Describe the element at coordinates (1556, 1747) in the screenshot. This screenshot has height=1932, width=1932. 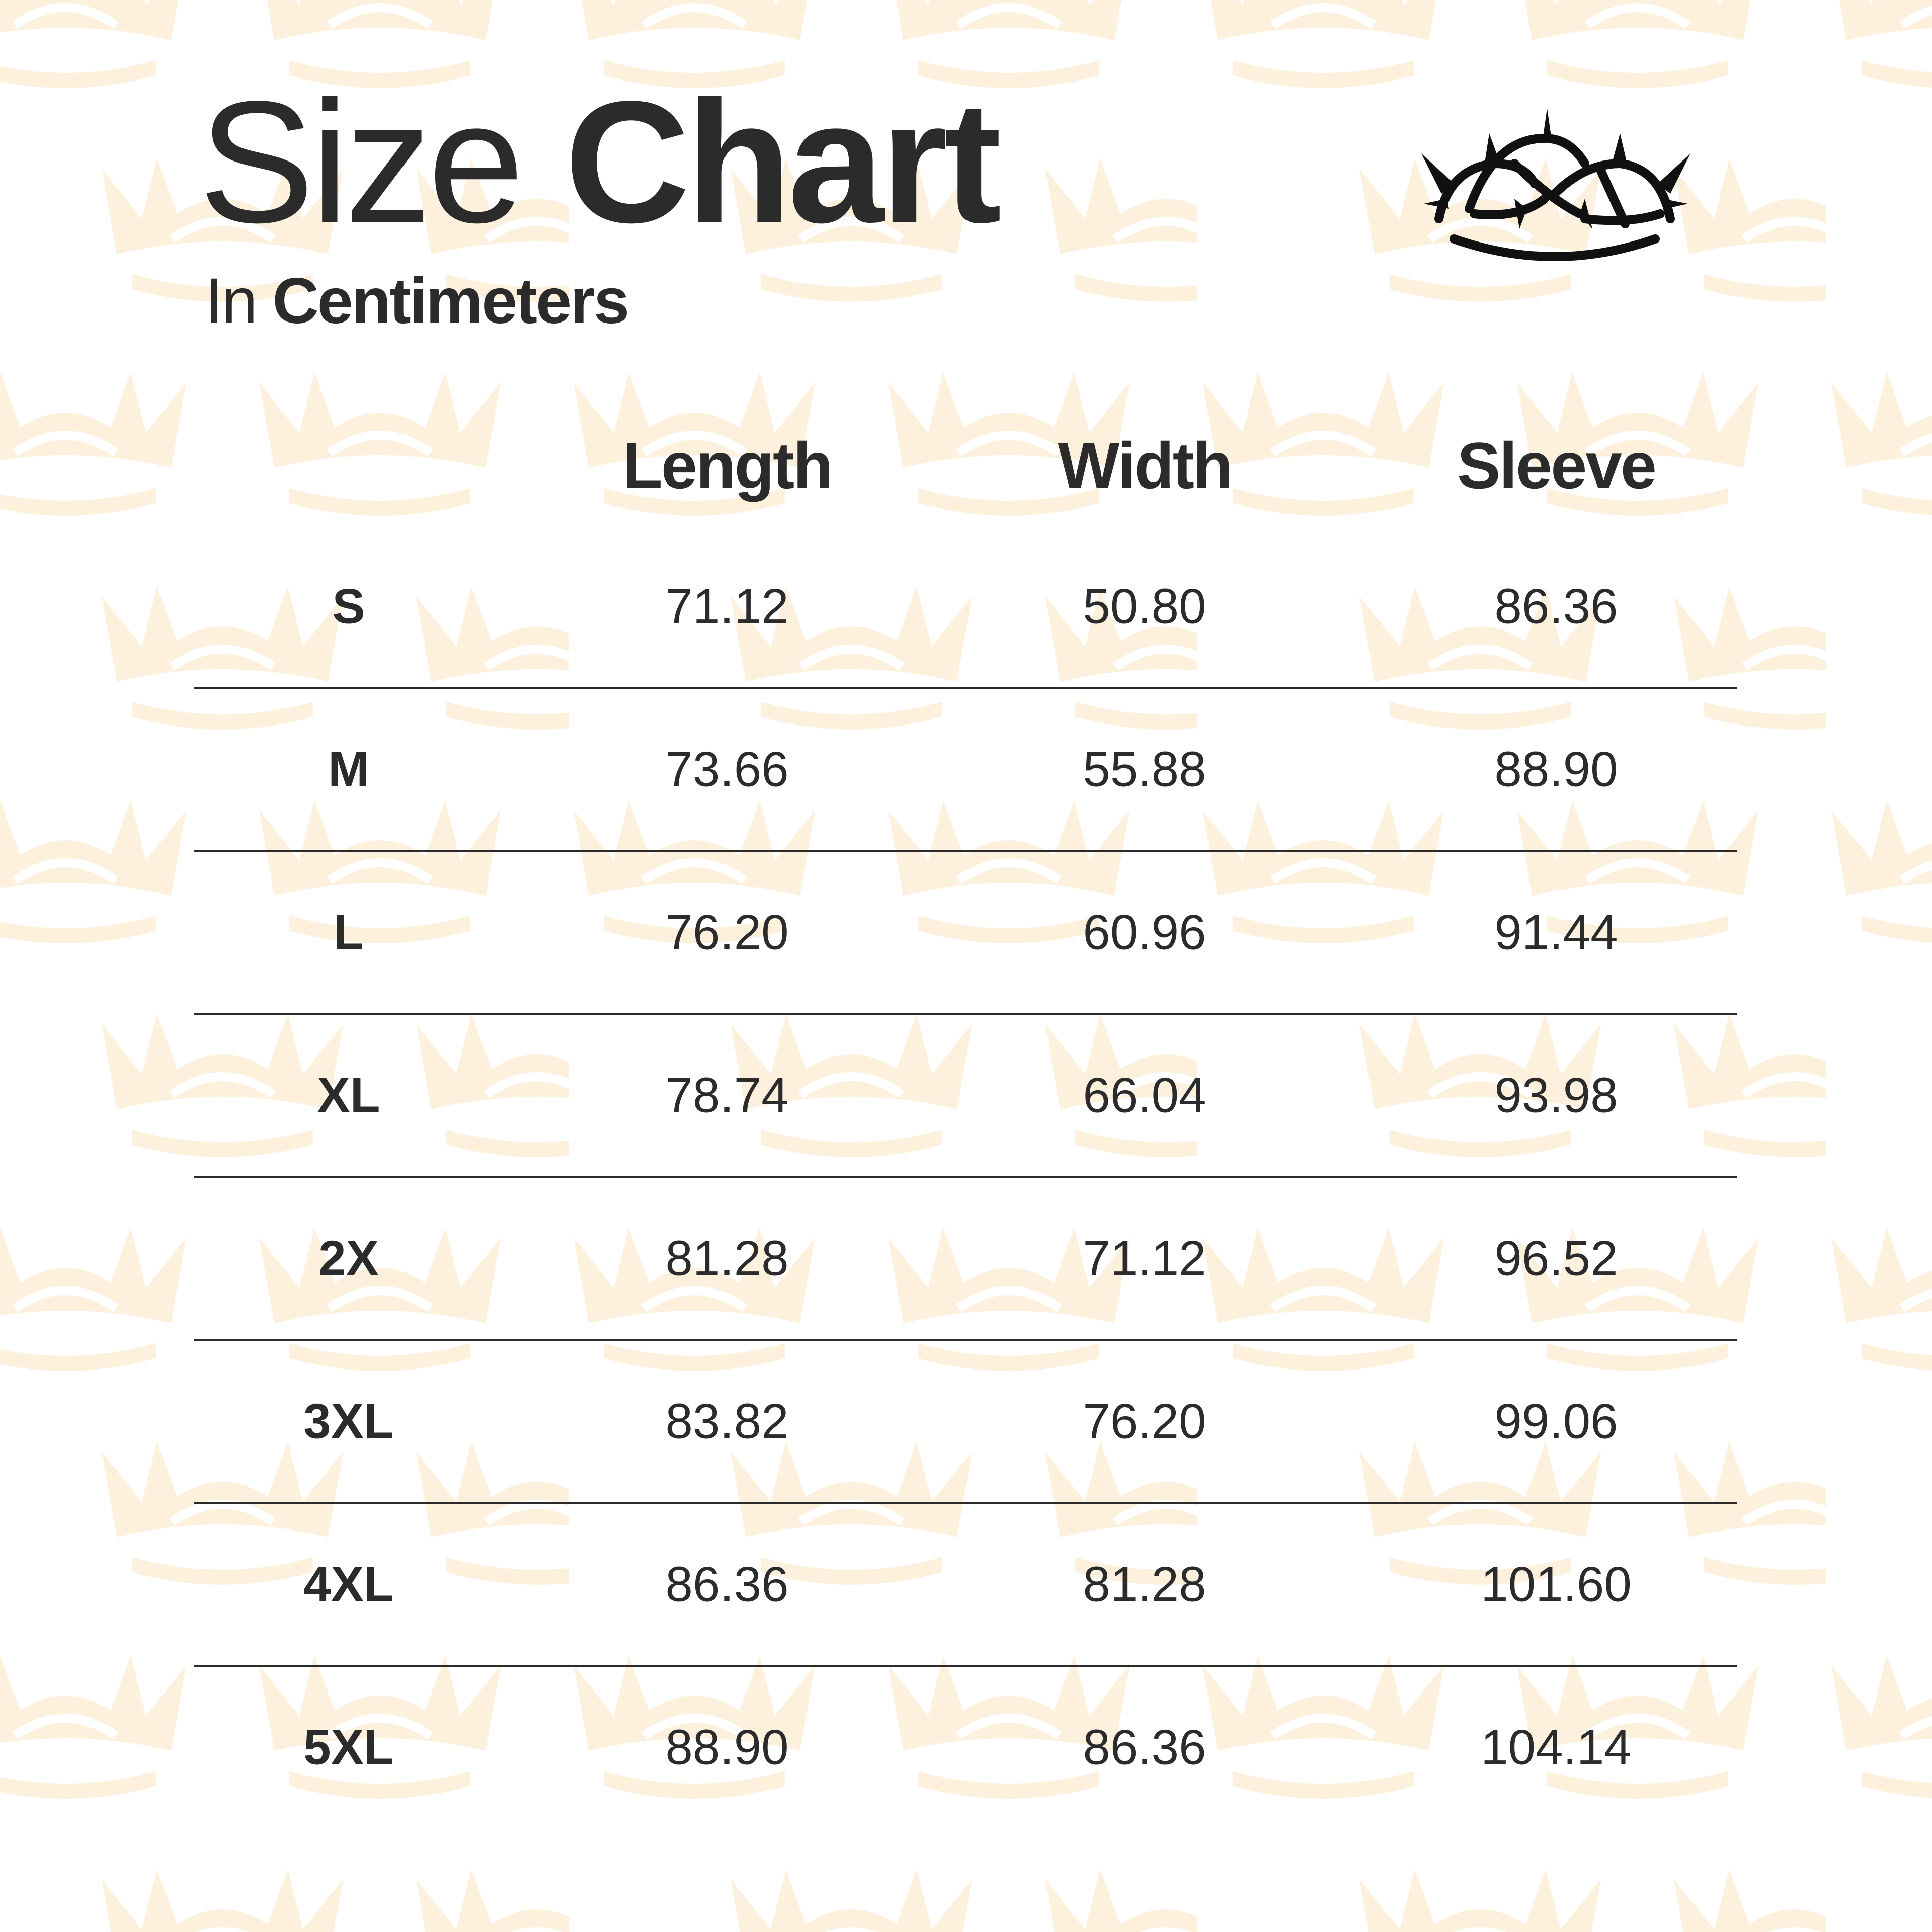
I see `cell-sleeve: 104.14` at that location.